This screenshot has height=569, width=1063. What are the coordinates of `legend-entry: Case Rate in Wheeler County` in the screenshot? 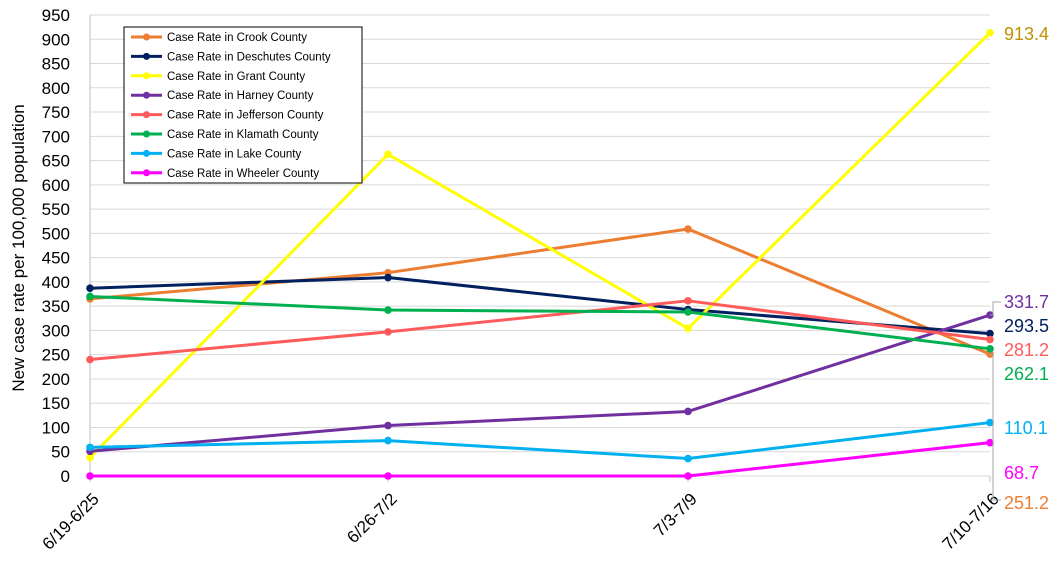 It's located at (225, 174).